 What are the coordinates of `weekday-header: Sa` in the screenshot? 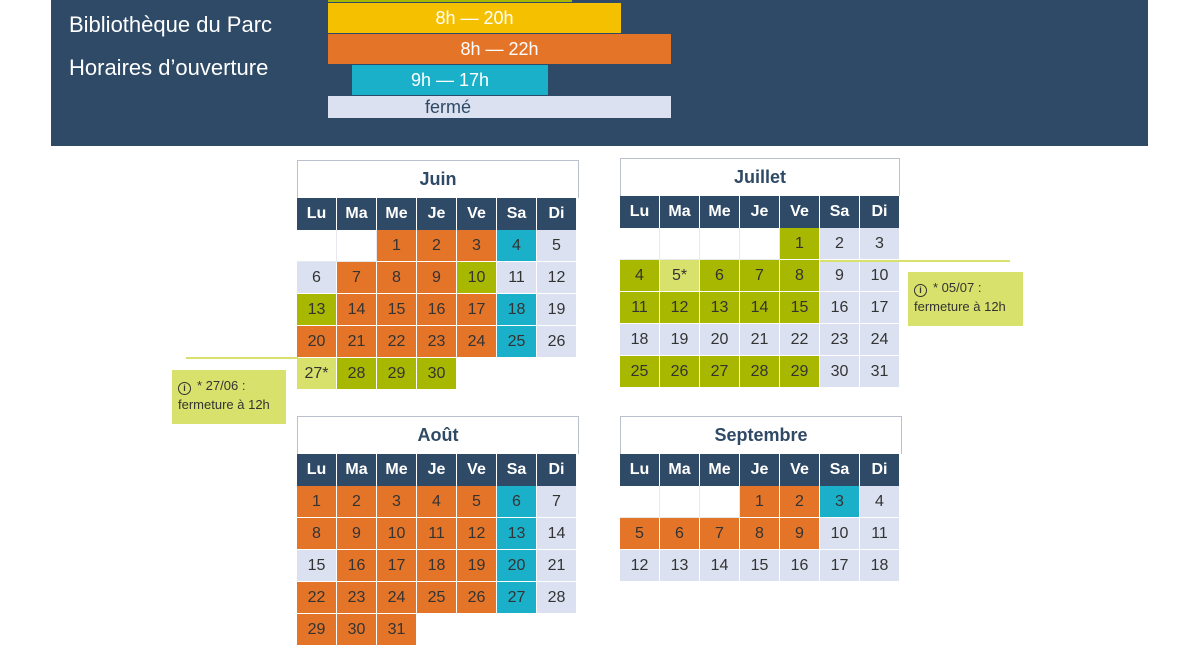 It's located at (840, 212).